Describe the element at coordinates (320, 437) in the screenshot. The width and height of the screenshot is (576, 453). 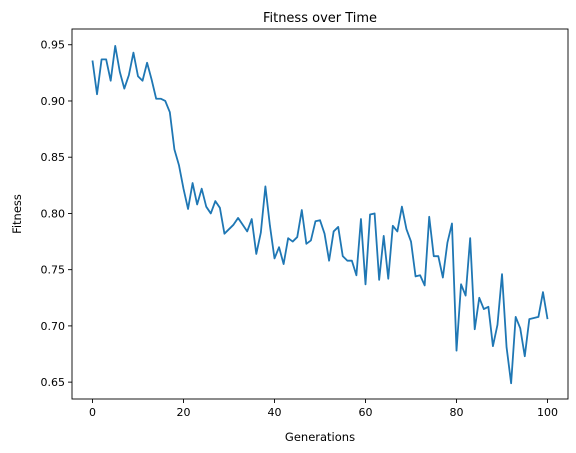
I see `x-axis-label: Generations` at that location.